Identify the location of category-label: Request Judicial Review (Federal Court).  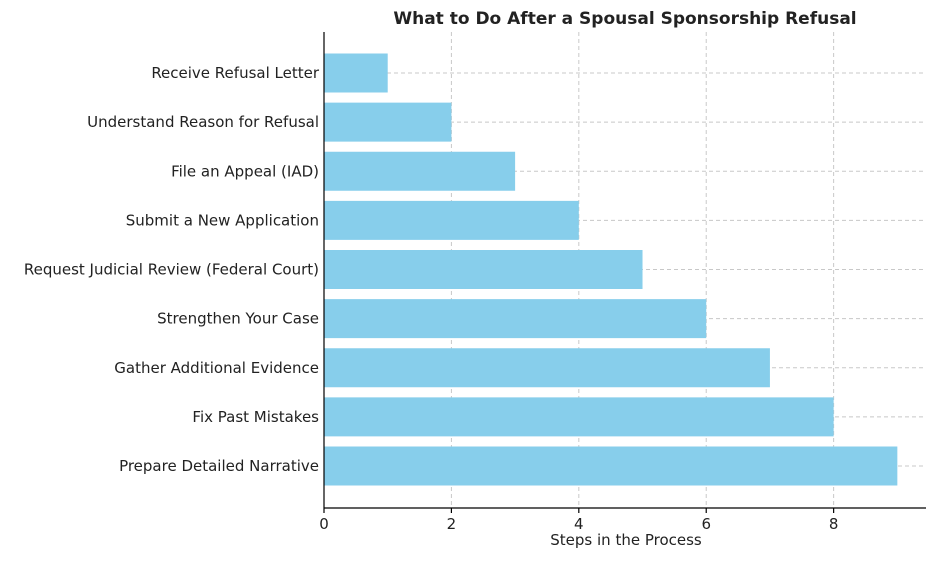
(171, 270).